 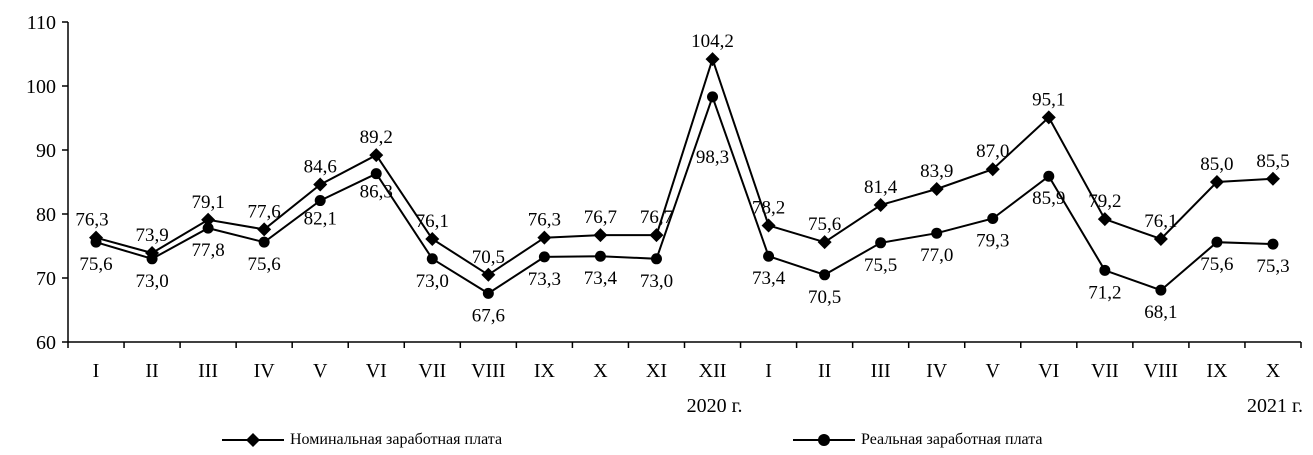 What do you see at coordinates (151, 235) in the screenshot?
I see `data-label-nominal: 73,9` at bounding box center [151, 235].